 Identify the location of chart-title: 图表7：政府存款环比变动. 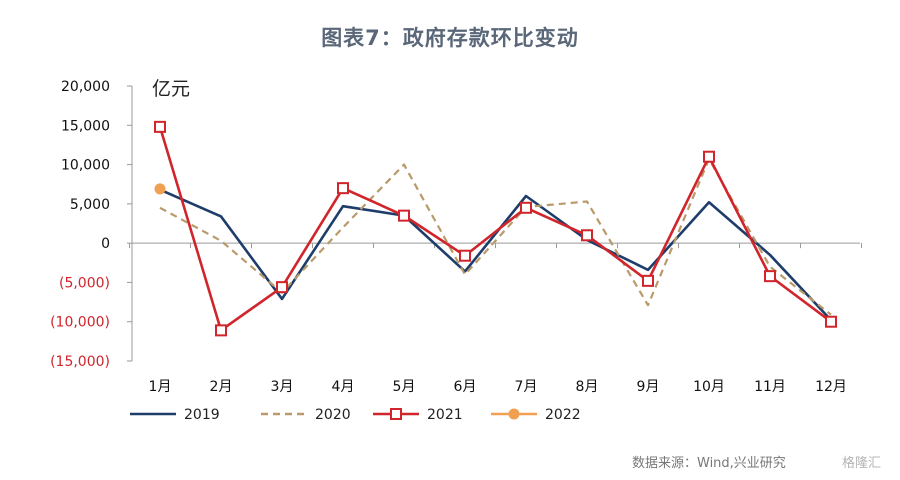
(450, 38).